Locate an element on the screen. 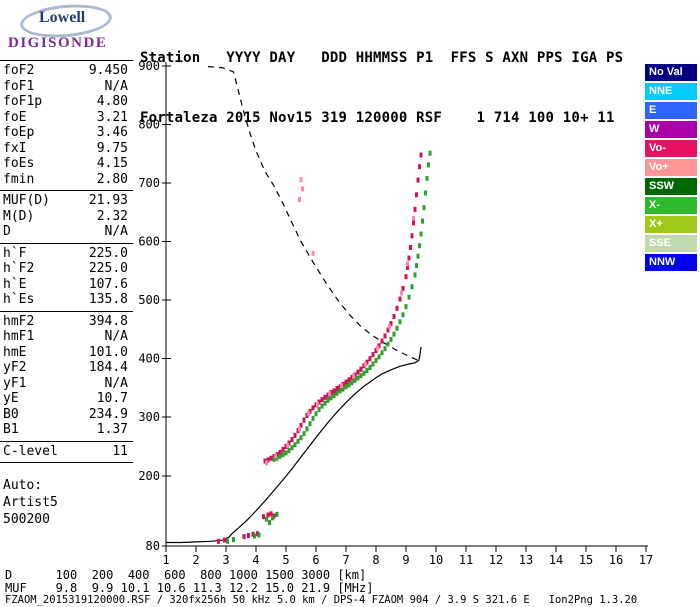 The height and width of the screenshot is (607, 700). x-tick-label: 14 is located at coordinates (556, 560).